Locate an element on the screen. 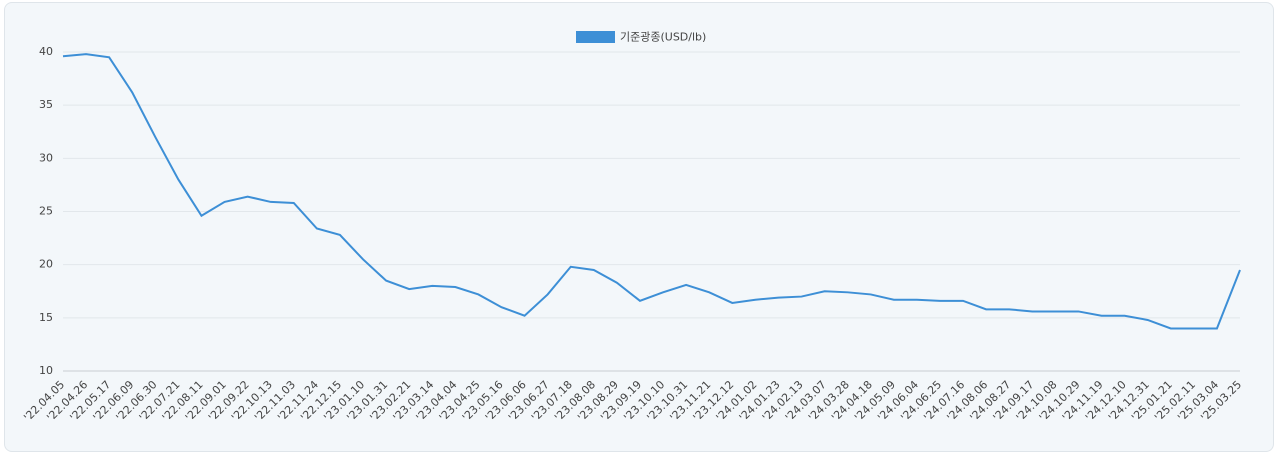 Image resolution: width=1280 pixels, height=456 pixels. legend-label: 기준광종(USD/lb) is located at coordinates (663, 37).